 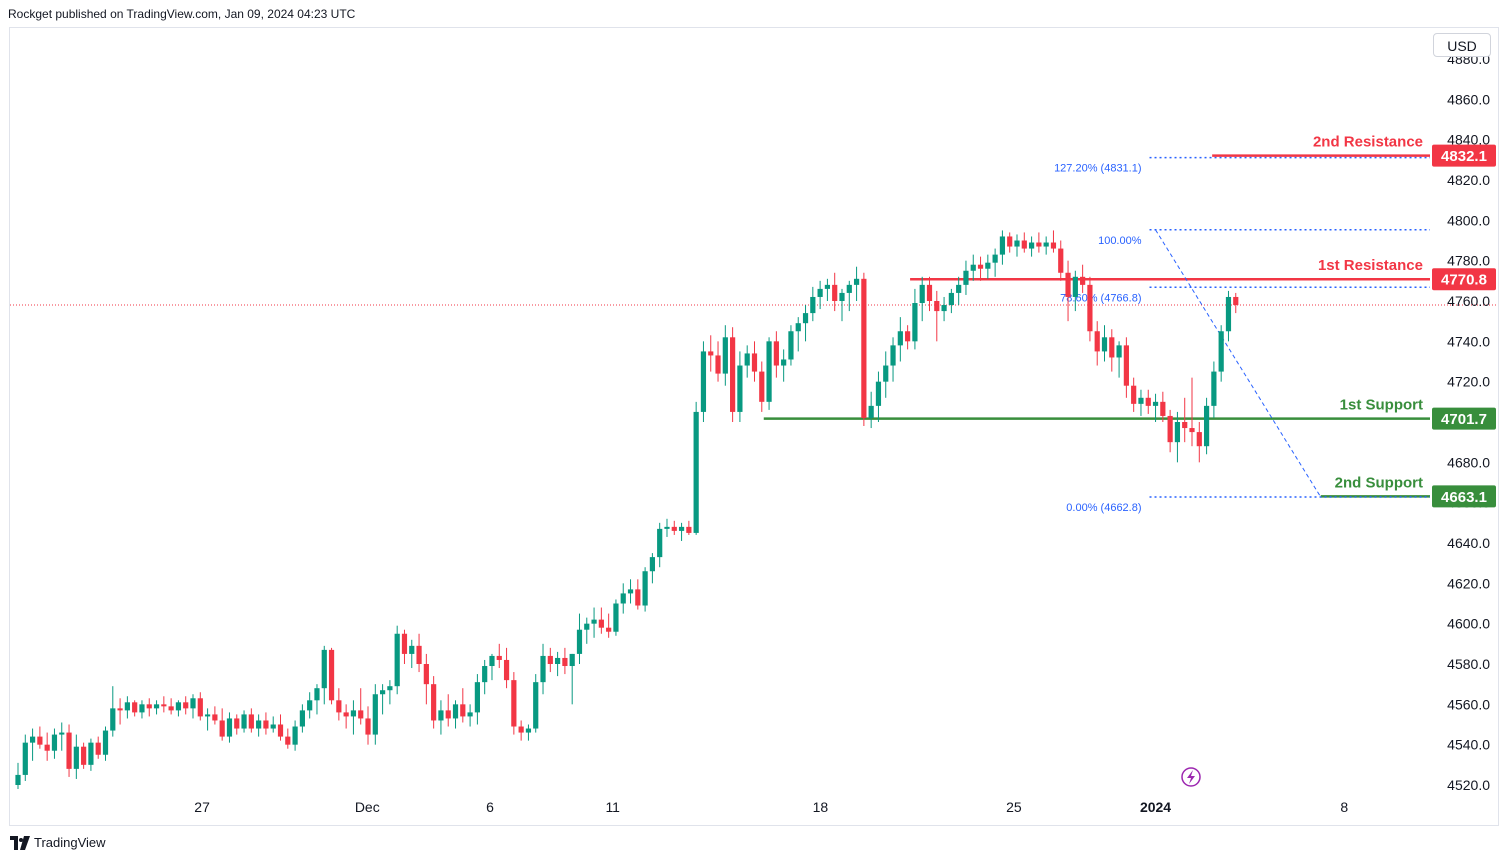 I want to click on price-tick-label: 4680.0, so click(x=1468, y=462).